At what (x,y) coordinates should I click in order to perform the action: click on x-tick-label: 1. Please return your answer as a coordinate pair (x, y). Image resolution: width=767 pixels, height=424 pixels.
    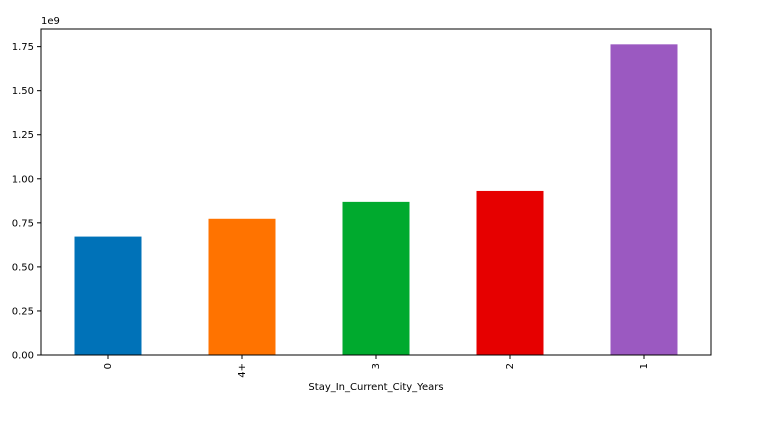
    Looking at the image, I should click on (644, 366).